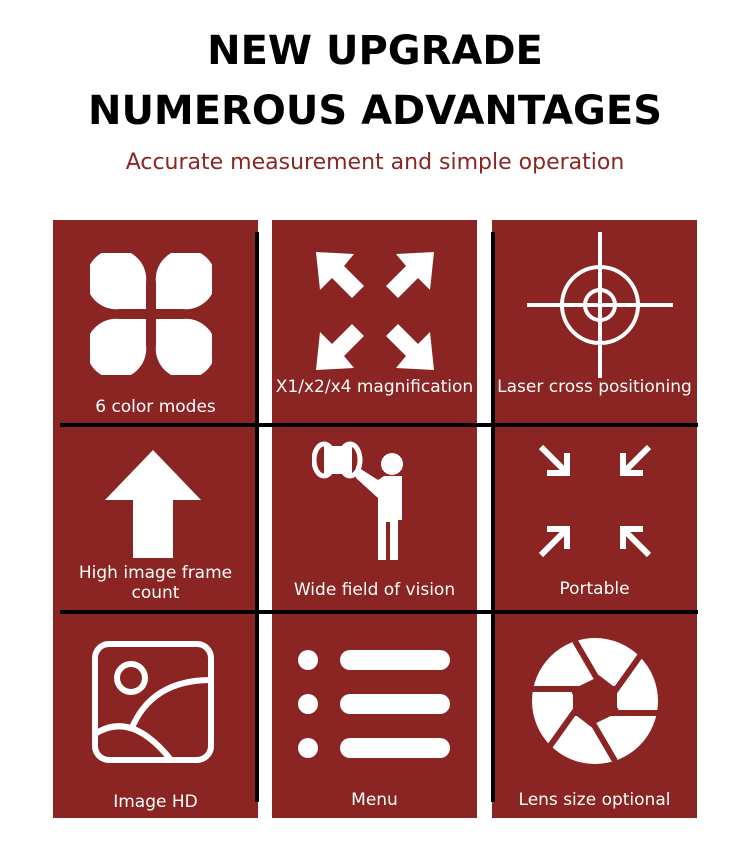  What do you see at coordinates (595, 501) in the screenshot?
I see `compress-arrows-icon` at bounding box center [595, 501].